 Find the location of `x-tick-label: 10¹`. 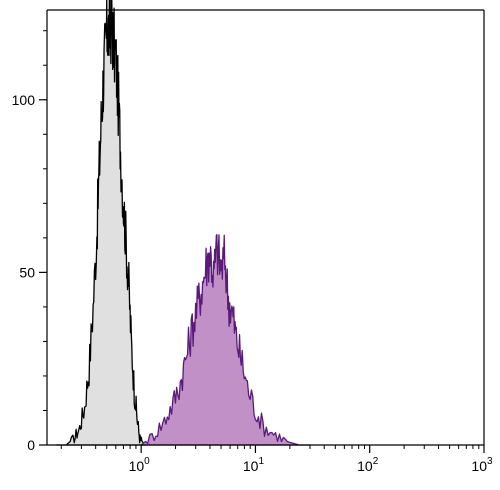

x-tick-label: 10¹ is located at coordinates (254, 465).